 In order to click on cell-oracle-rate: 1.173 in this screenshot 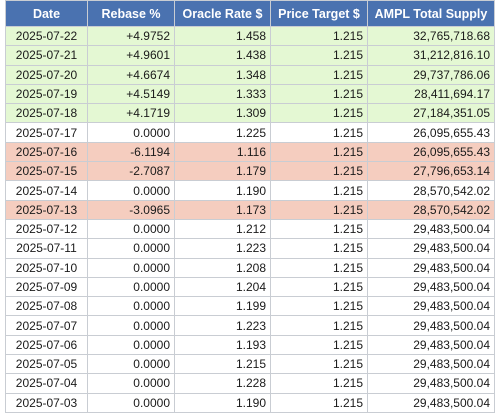, I will do `click(222, 209)`.